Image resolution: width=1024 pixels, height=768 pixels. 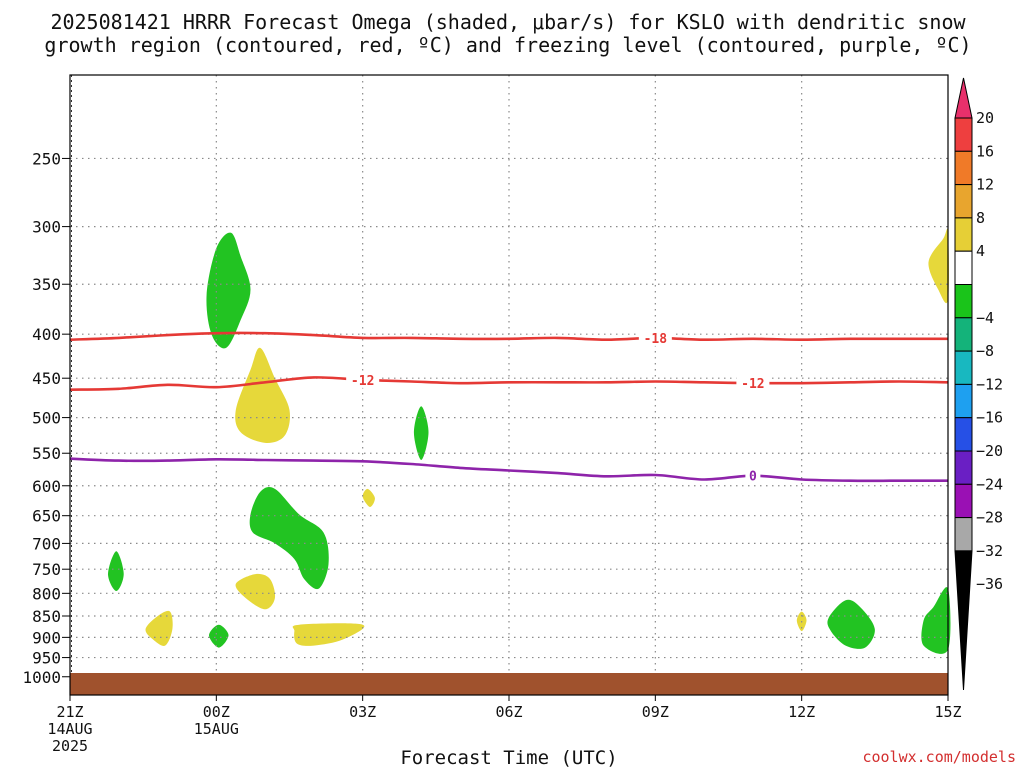 I want to click on contour-line--18, so click(x=508, y=336).